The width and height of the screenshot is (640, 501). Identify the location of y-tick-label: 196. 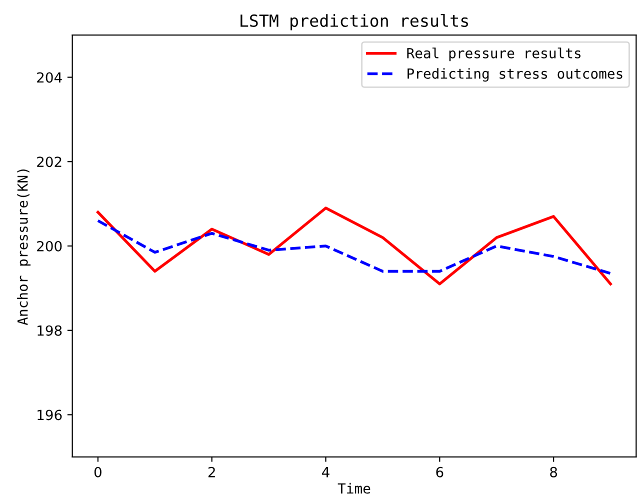
(50, 415).